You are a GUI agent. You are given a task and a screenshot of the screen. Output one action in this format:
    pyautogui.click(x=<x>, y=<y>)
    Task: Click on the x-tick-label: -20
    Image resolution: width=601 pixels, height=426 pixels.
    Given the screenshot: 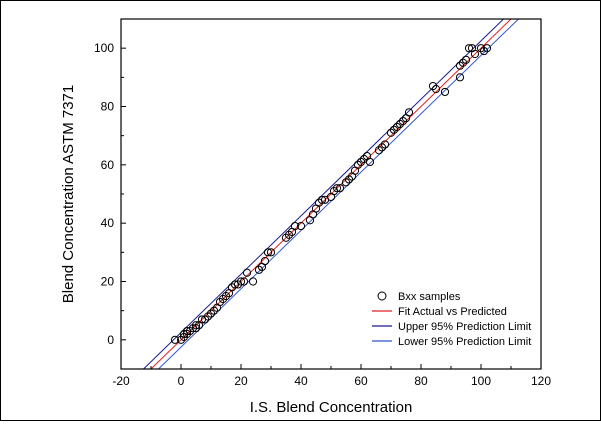 What is the action you would take?
    pyautogui.click(x=121, y=381)
    